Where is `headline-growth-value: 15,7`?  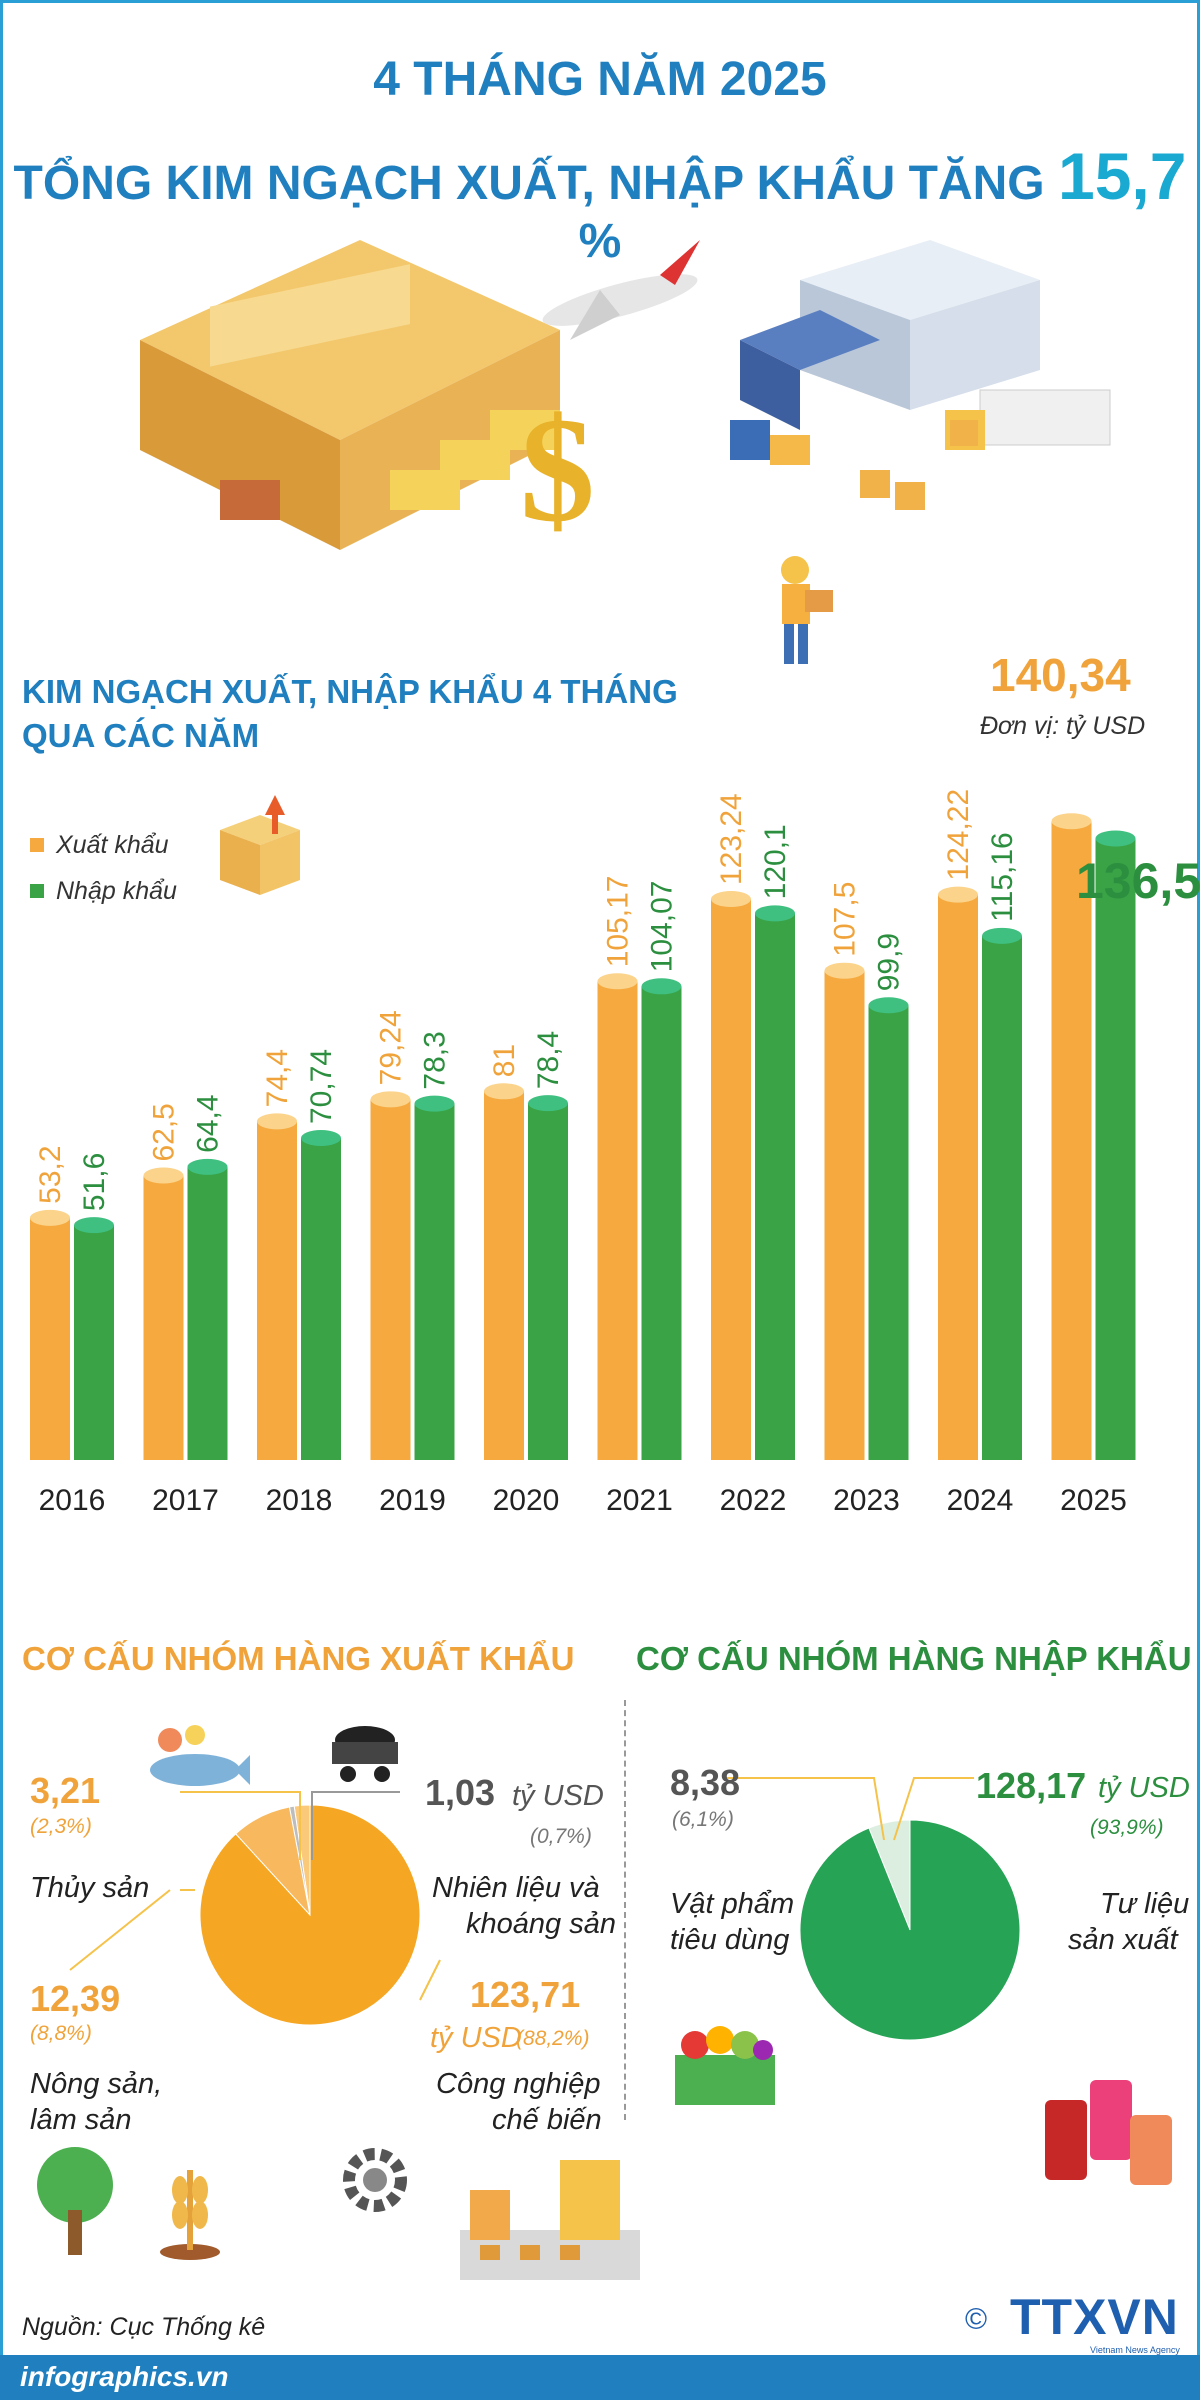 headline-growth-value: 15,7 is located at coordinates (1122, 176).